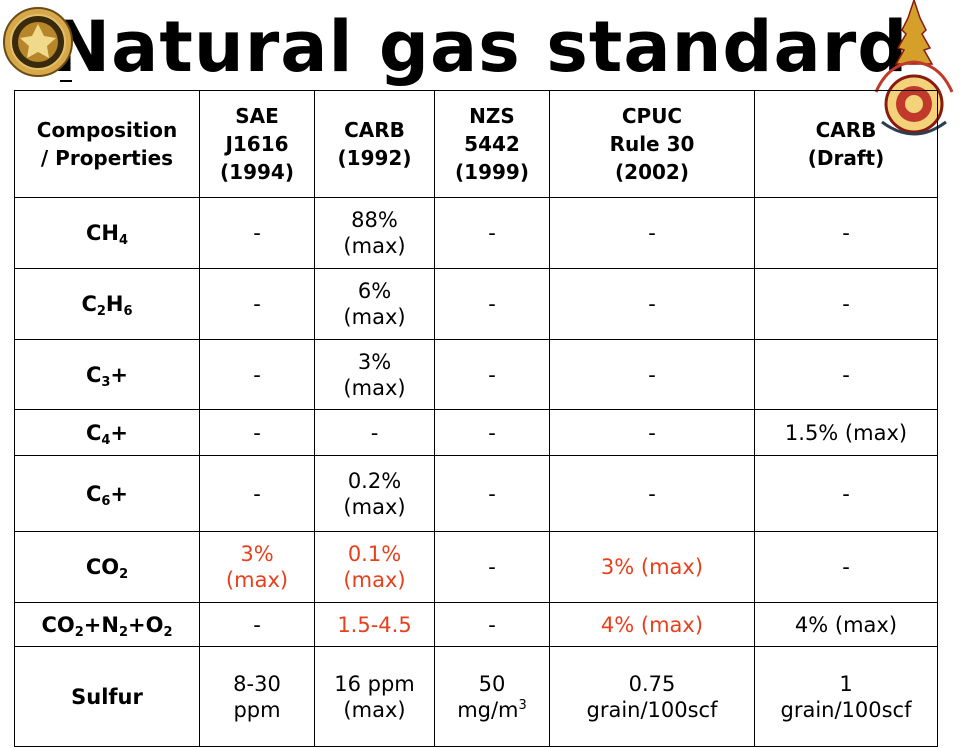 Image resolution: width=960 pixels, height=747 pixels. What do you see at coordinates (492, 144) in the screenshot?
I see `header-nzs: NZS 5442 (1999)` at bounding box center [492, 144].